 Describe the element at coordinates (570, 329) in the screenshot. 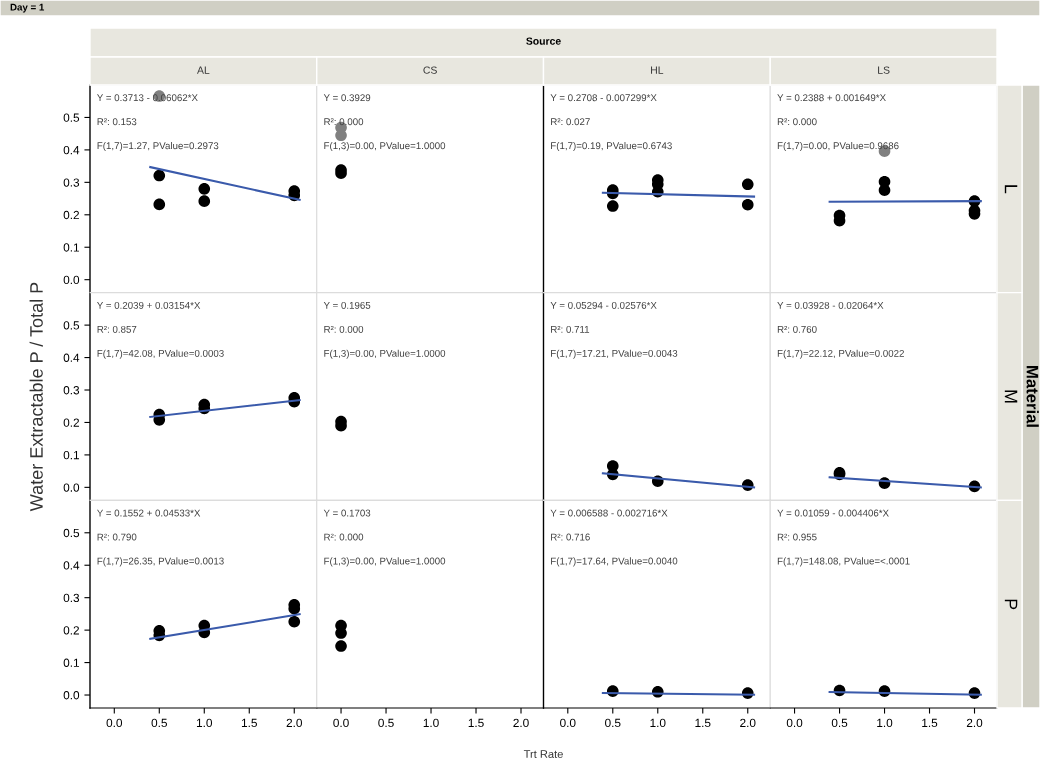

I see `annotation: R²: 0.711` at that location.